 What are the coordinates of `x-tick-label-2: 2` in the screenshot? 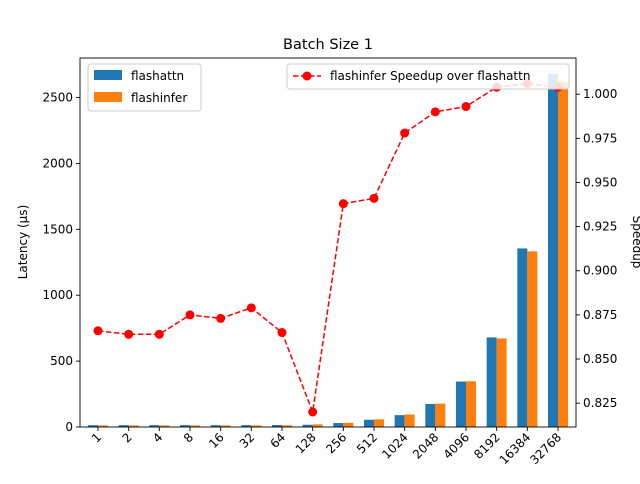 It's located at (126, 437).